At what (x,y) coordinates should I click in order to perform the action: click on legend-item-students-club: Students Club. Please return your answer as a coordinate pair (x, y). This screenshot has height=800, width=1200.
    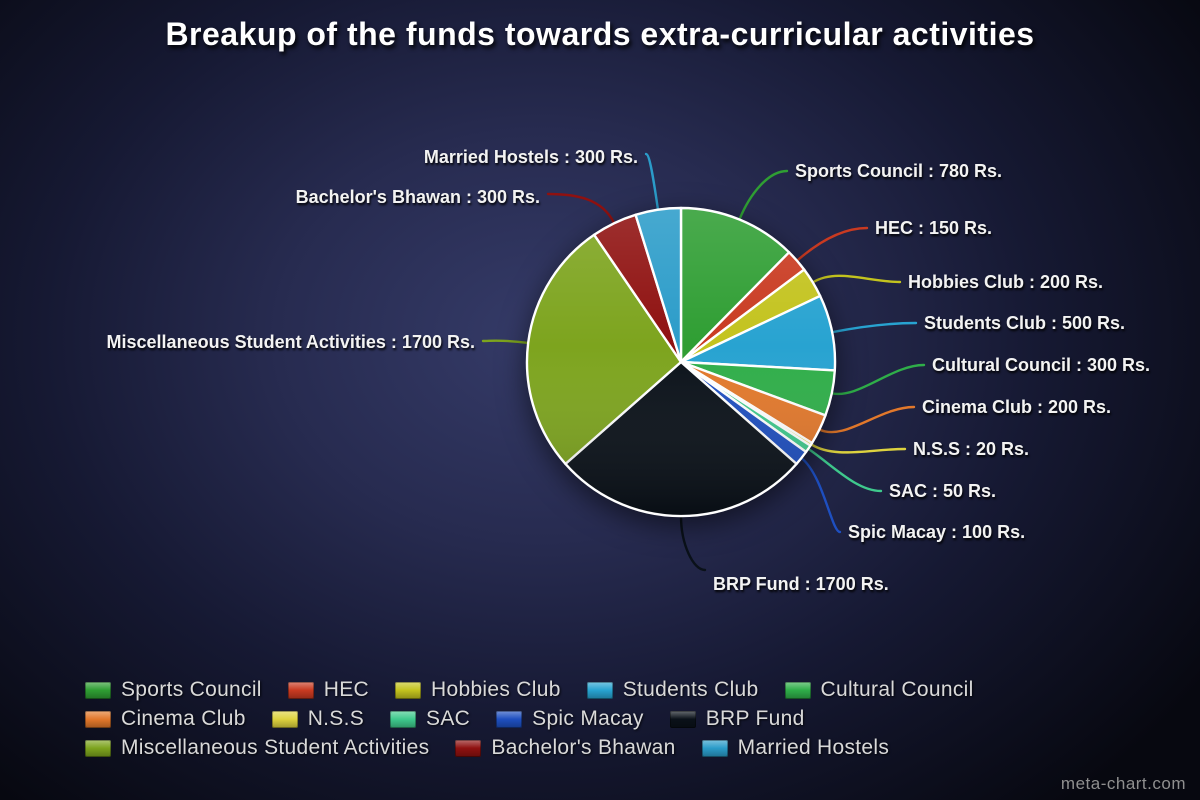
    Looking at the image, I should click on (672, 690).